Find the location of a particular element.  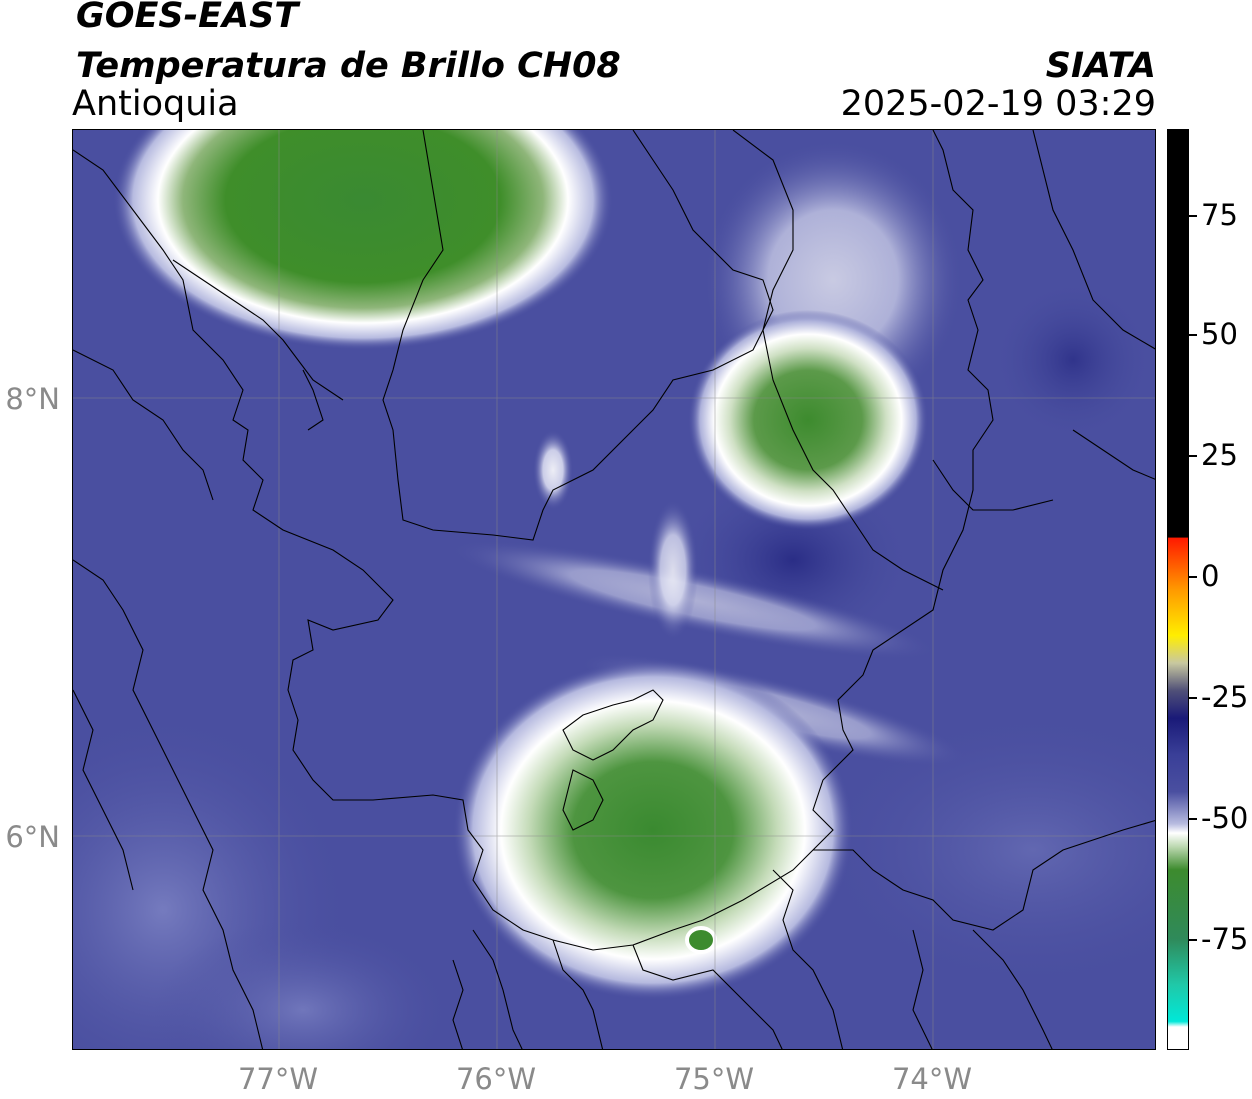

agency-label: SIATA is located at coordinates (1100, 66).